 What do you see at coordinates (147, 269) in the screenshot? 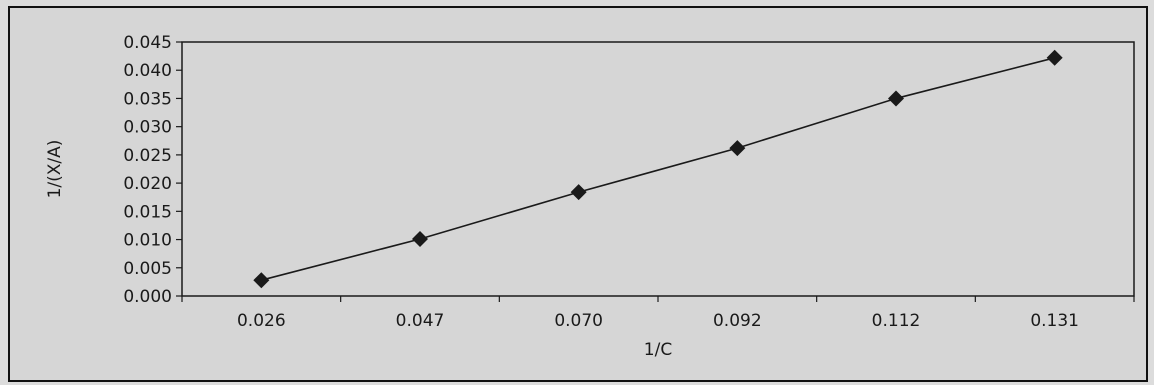
I see `y-tick-label: 0.005` at bounding box center [147, 269].